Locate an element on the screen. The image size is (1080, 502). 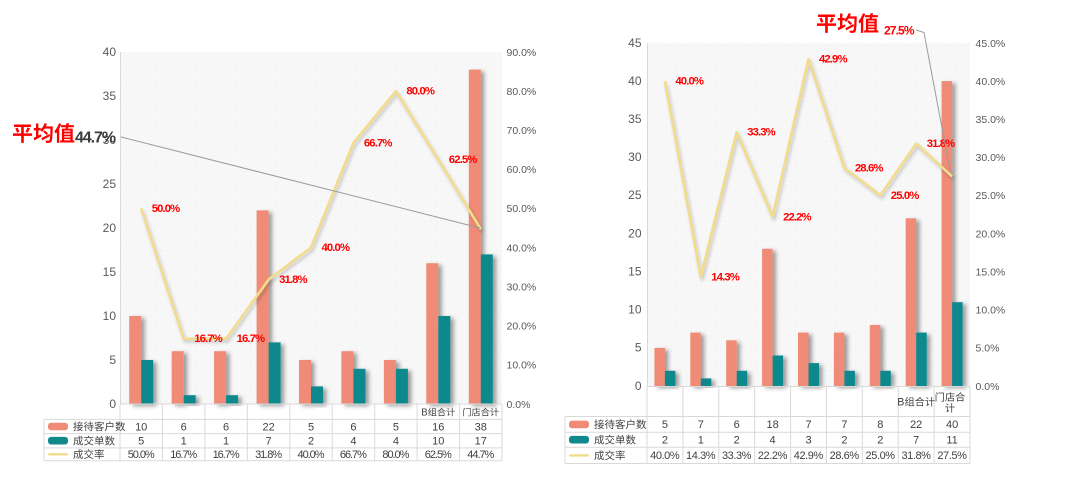
svg-text: 35 is located at coordinates (635, 119).